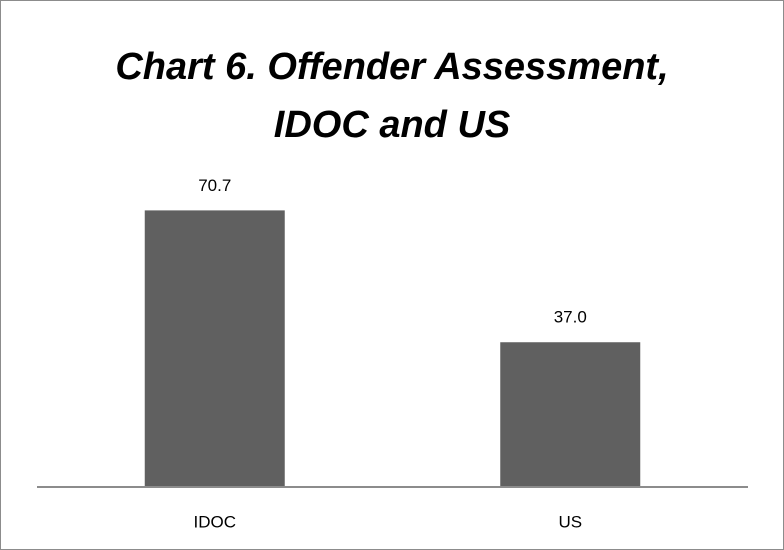 The height and width of the screenshot is (550, 784). Describe the element at coordinates (570, 317) in the screenshot. I see `data-label: 37.0` at that location.